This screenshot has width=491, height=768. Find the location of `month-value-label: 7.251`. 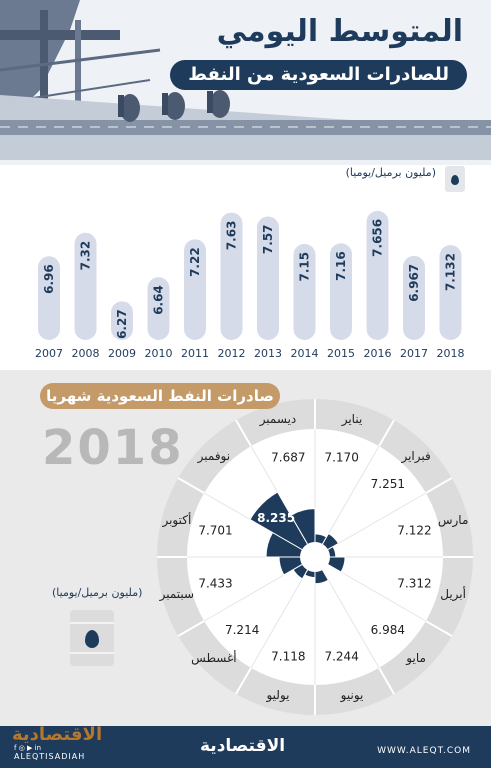

month-value-label: 7.251 is located at coordinates (388, 484).